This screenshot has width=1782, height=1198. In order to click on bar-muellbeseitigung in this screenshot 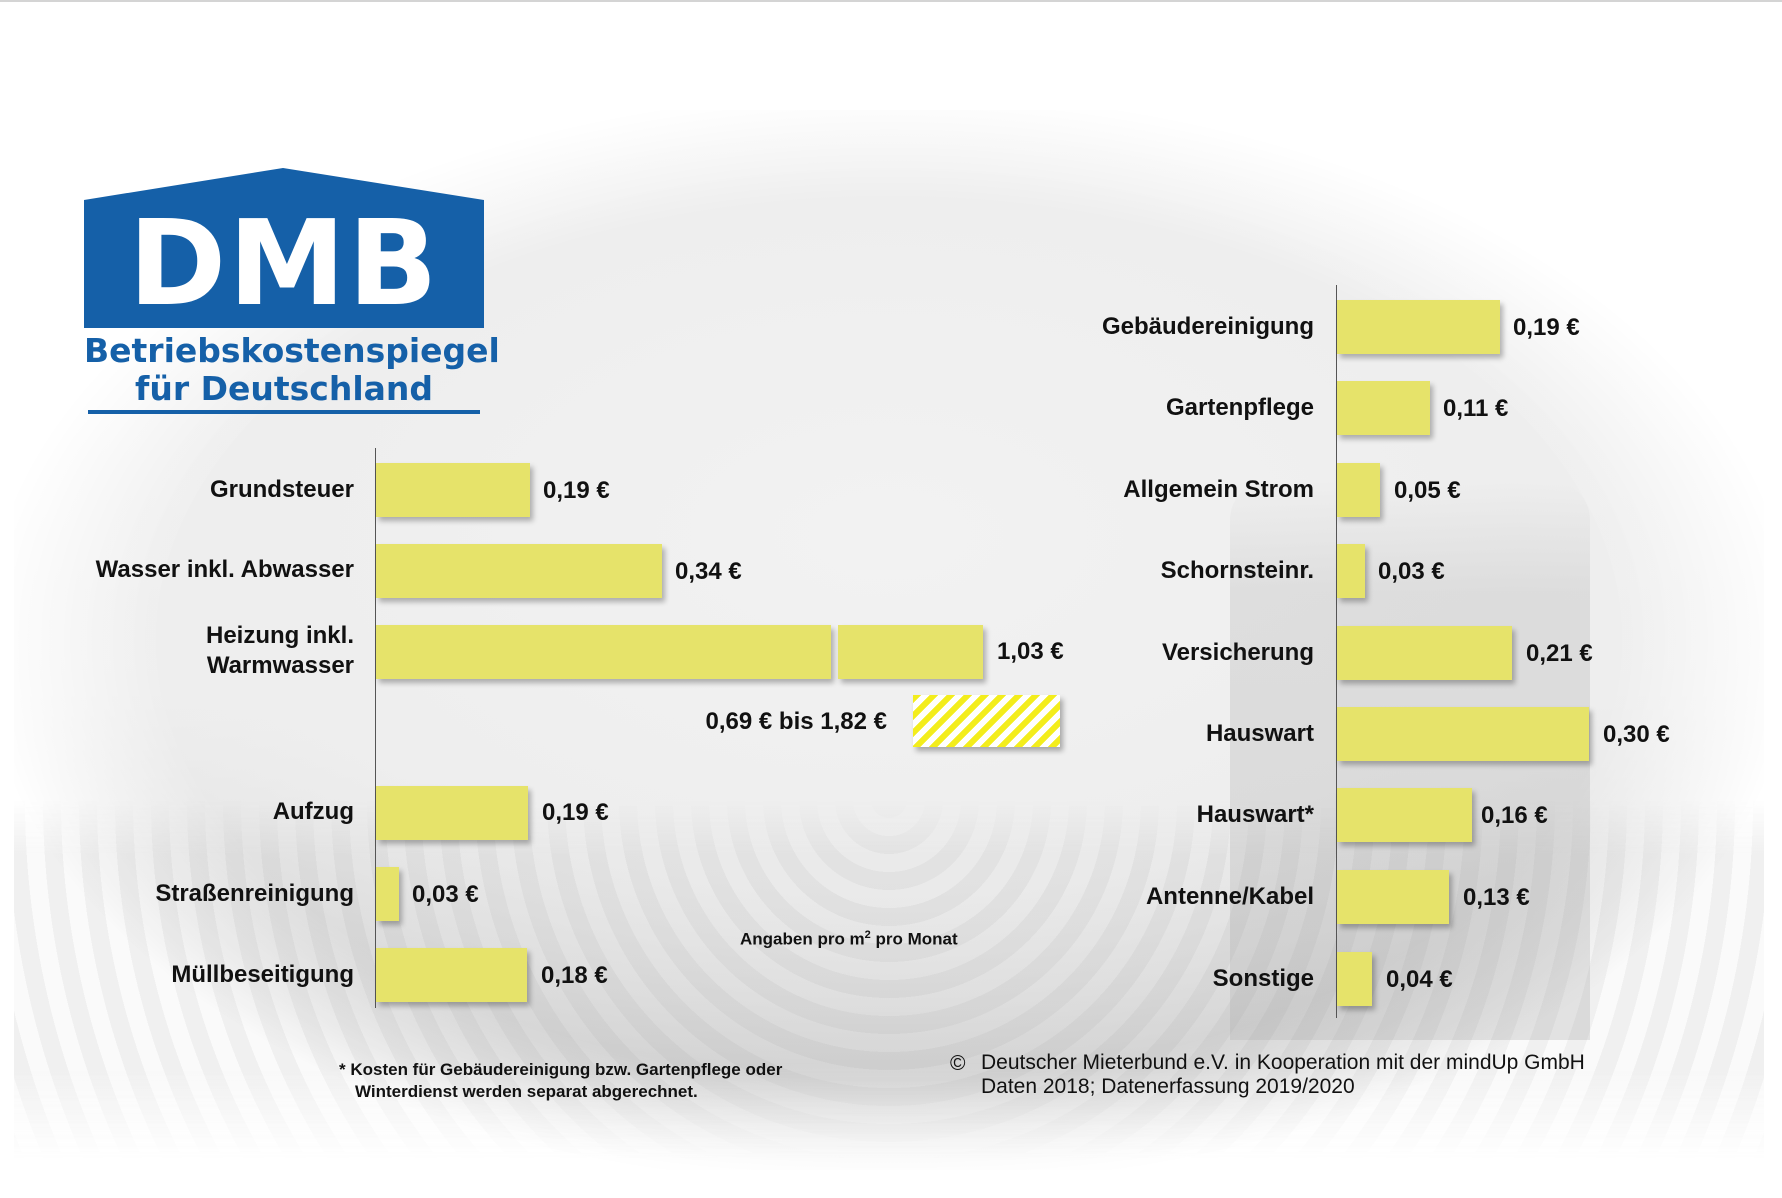, I will do `click(451, 975)`.